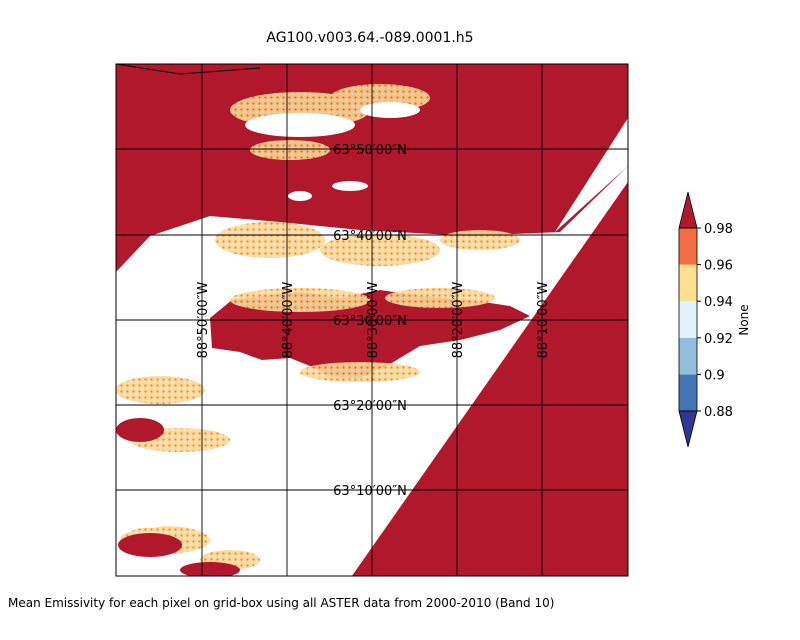 This screenshot has width=800, height=640. What do you see at coordinates (370, 150) in the screenshot?
I see `lat-label-63-50: 63°50′00″N` at bounding box center [370, 150].